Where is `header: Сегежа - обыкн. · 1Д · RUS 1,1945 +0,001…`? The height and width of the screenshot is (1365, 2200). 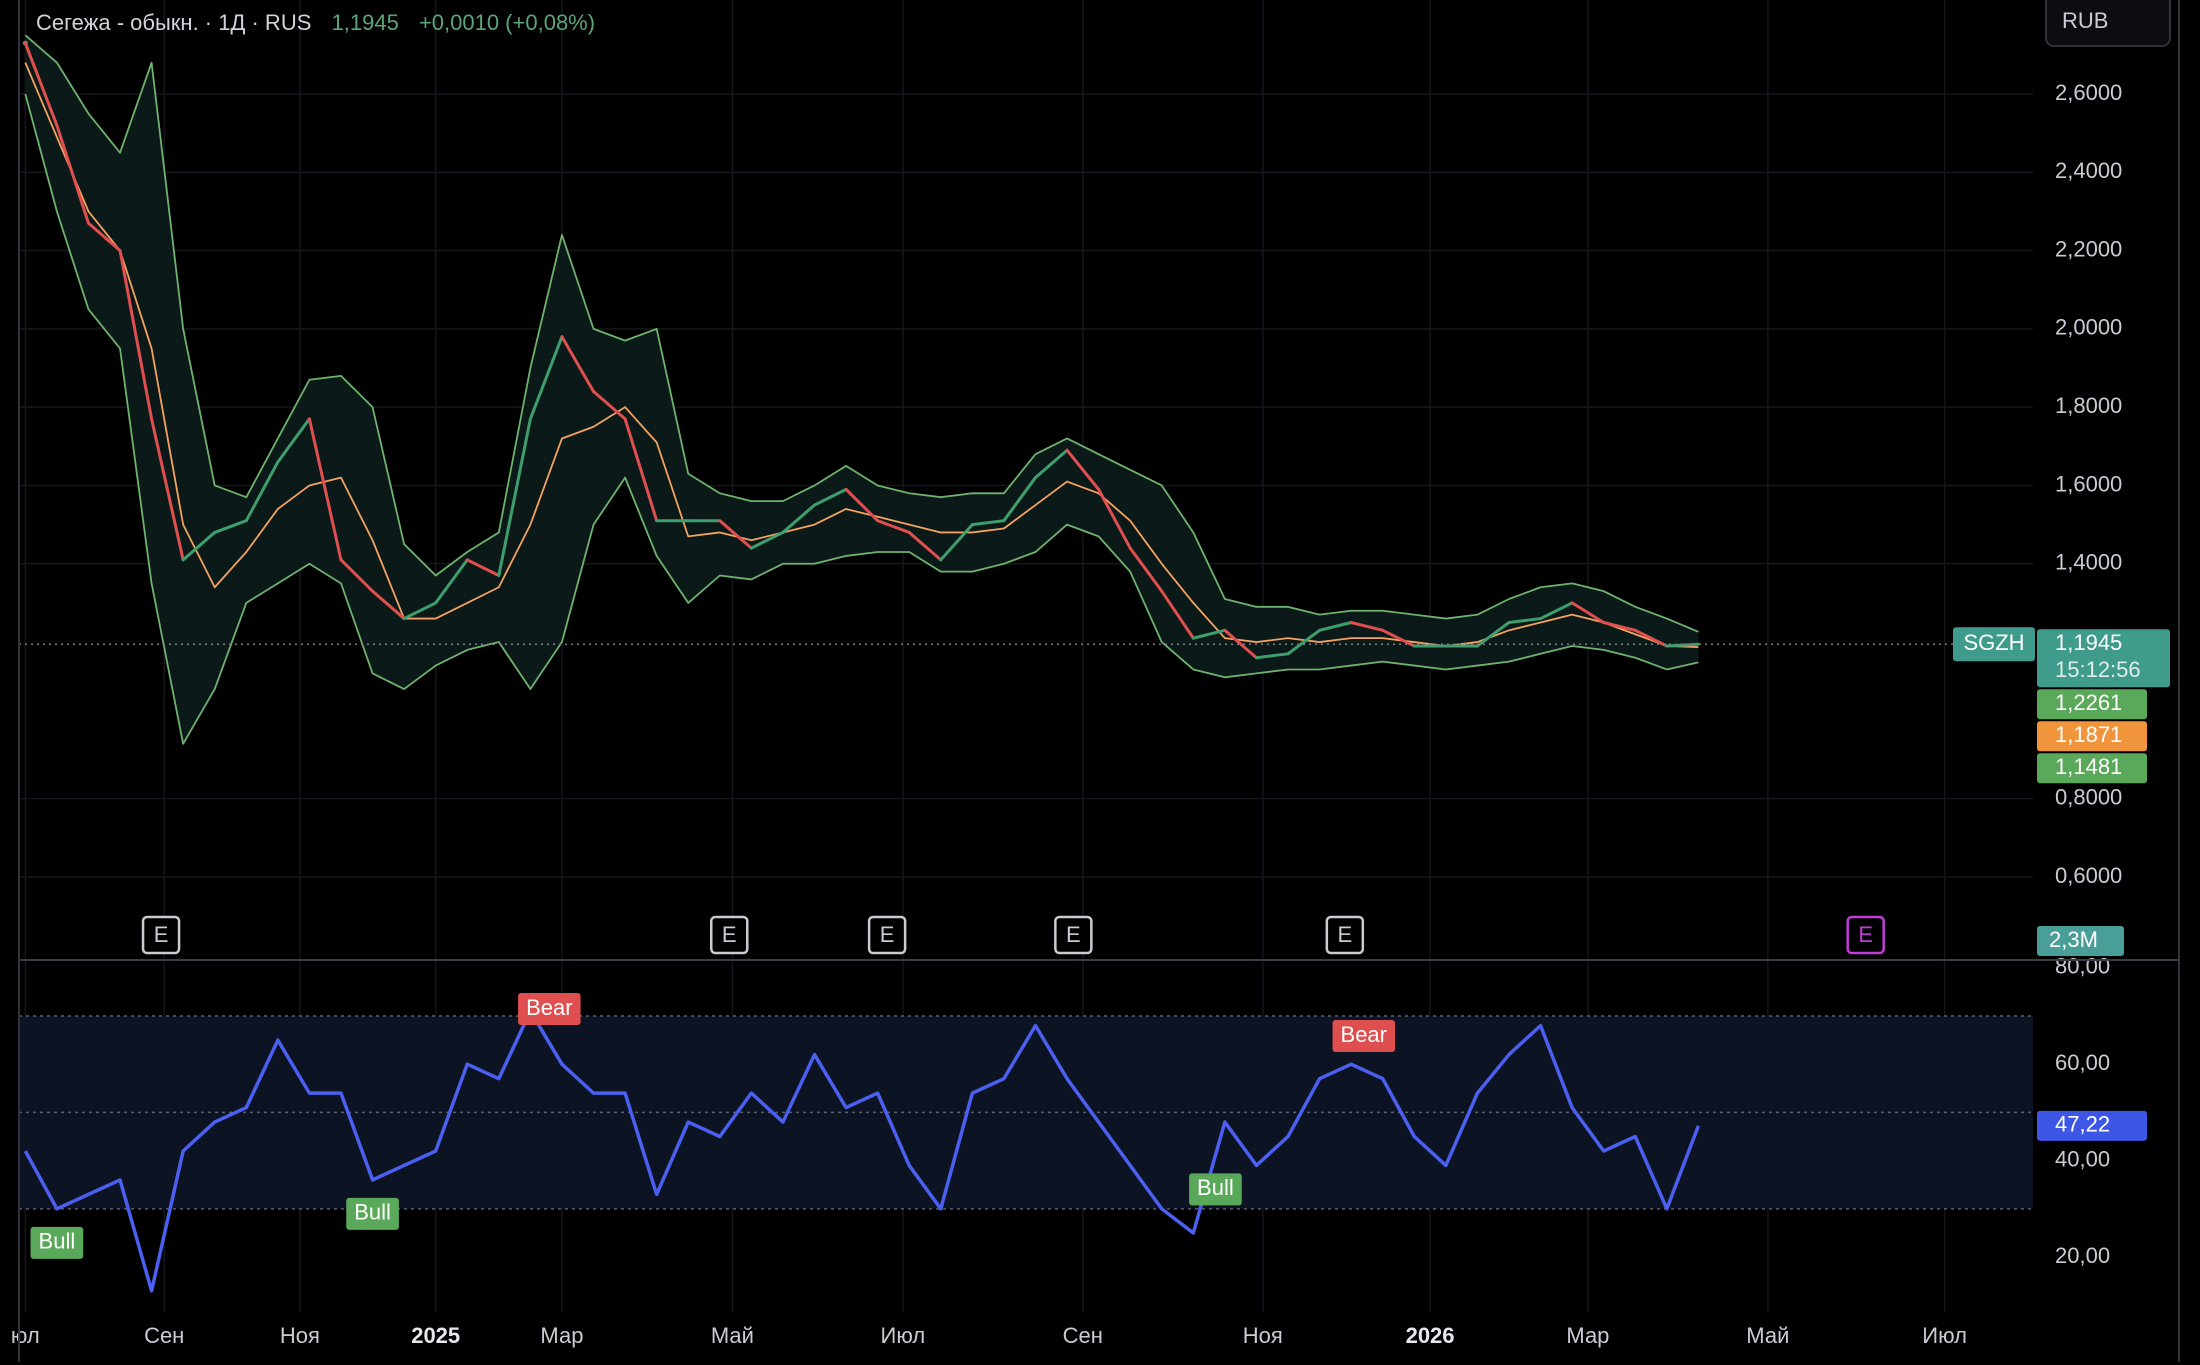
header: Сегежа - обыкн. · 1Д · RUS 1,1945 +0,001… is located at coordinates (315, 22).